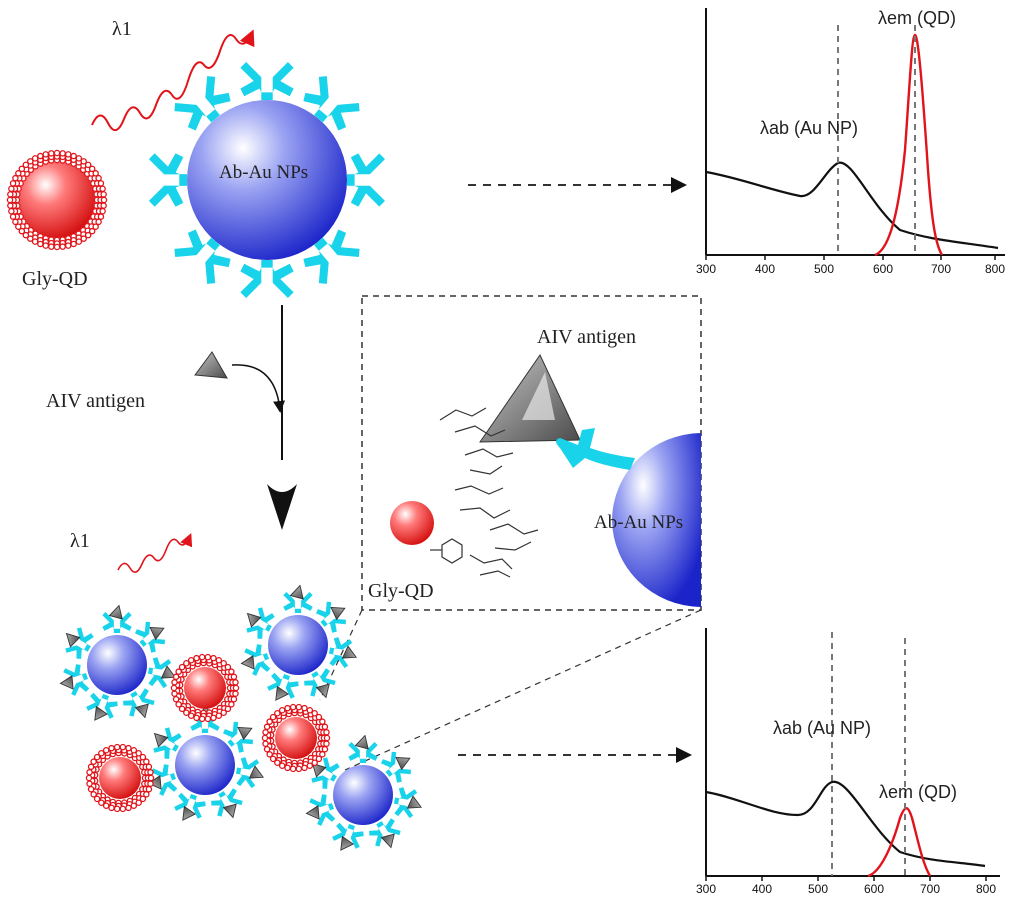 Image resolution: width=1024 pixels, height=903 pixels. What do you see at coordinates (595, 449) in the screenshot?
I see `inset-antibody` at bounding box center [595, 449].